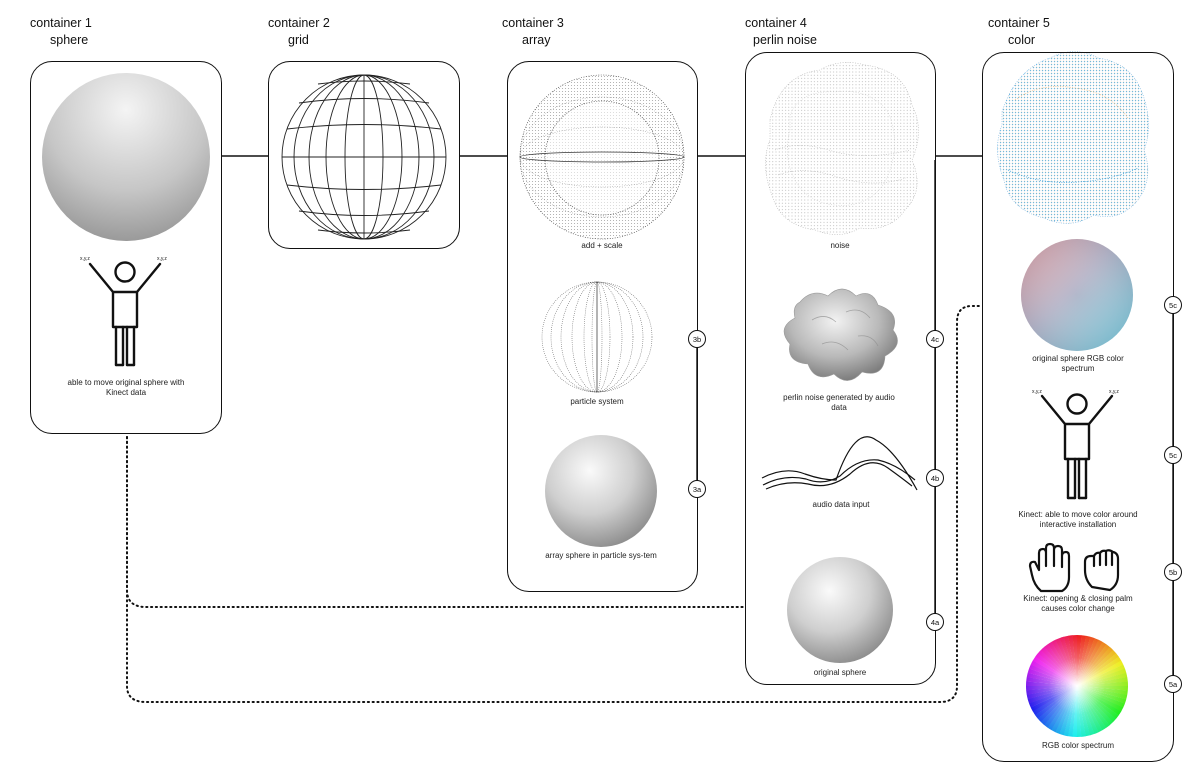 The height and width of the screenshot is (772, 1200). What do you see at coordinates (299, 40) in the screenshot?
I see `container-2-subtitle: grid` at bounding box center [299, 40].